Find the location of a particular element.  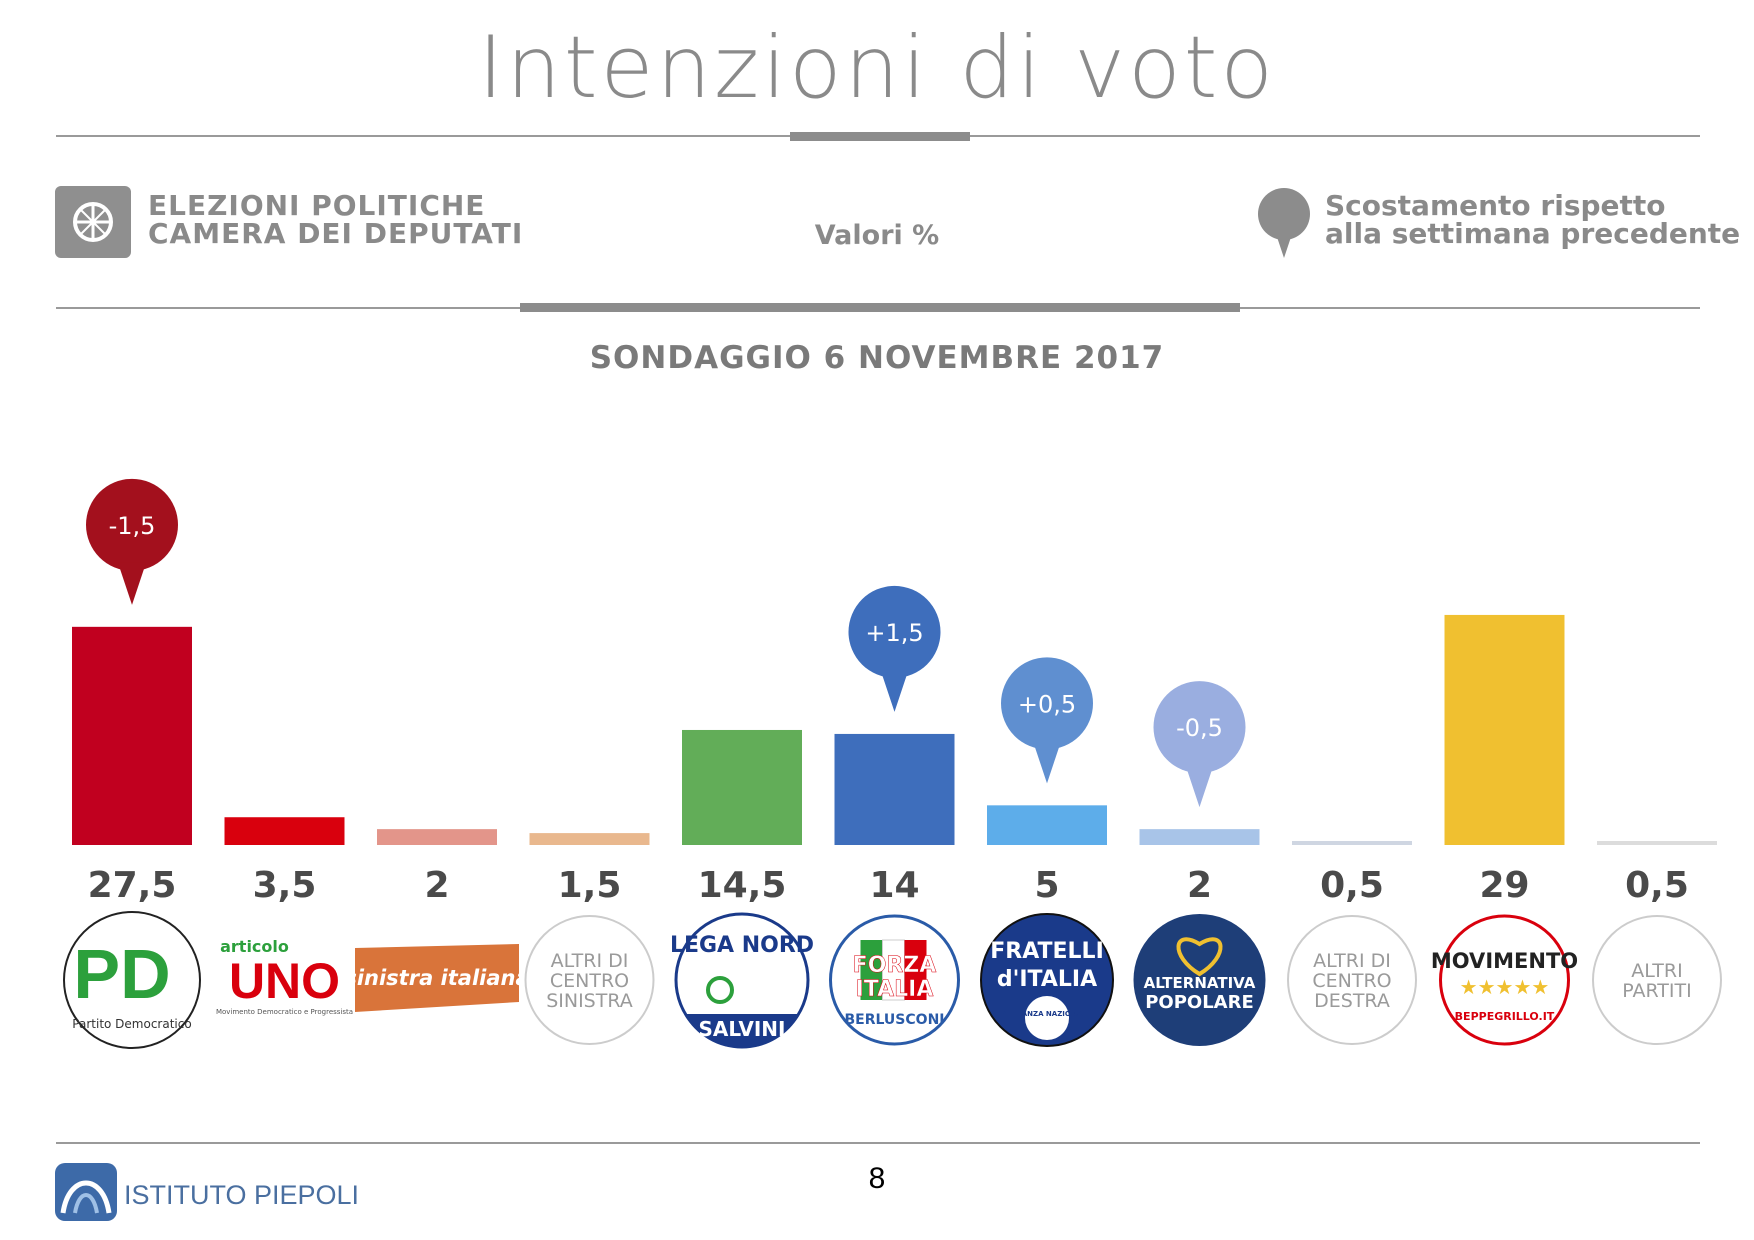

value-label-10: 0,5 is located at coordinates (1657, 885).